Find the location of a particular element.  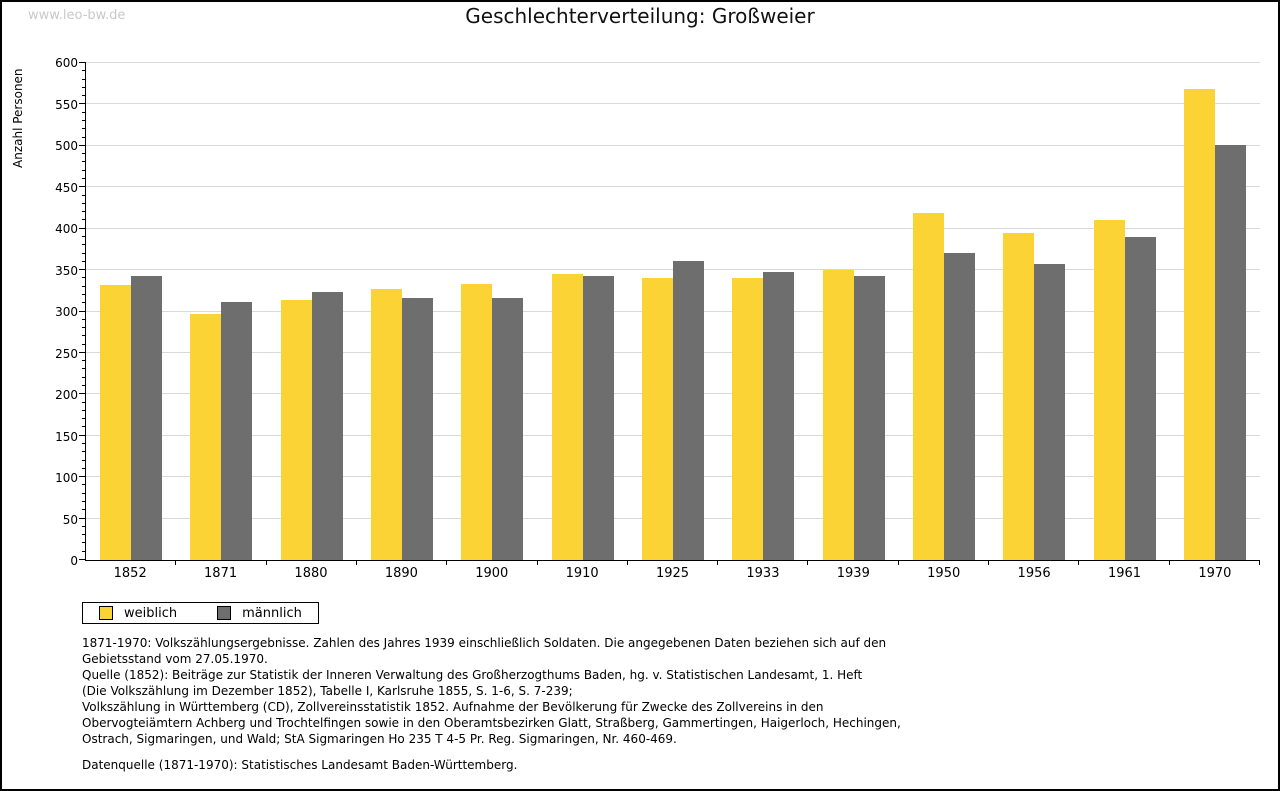

y-axis-label-200: 200 is located at coordinates (66, 395).